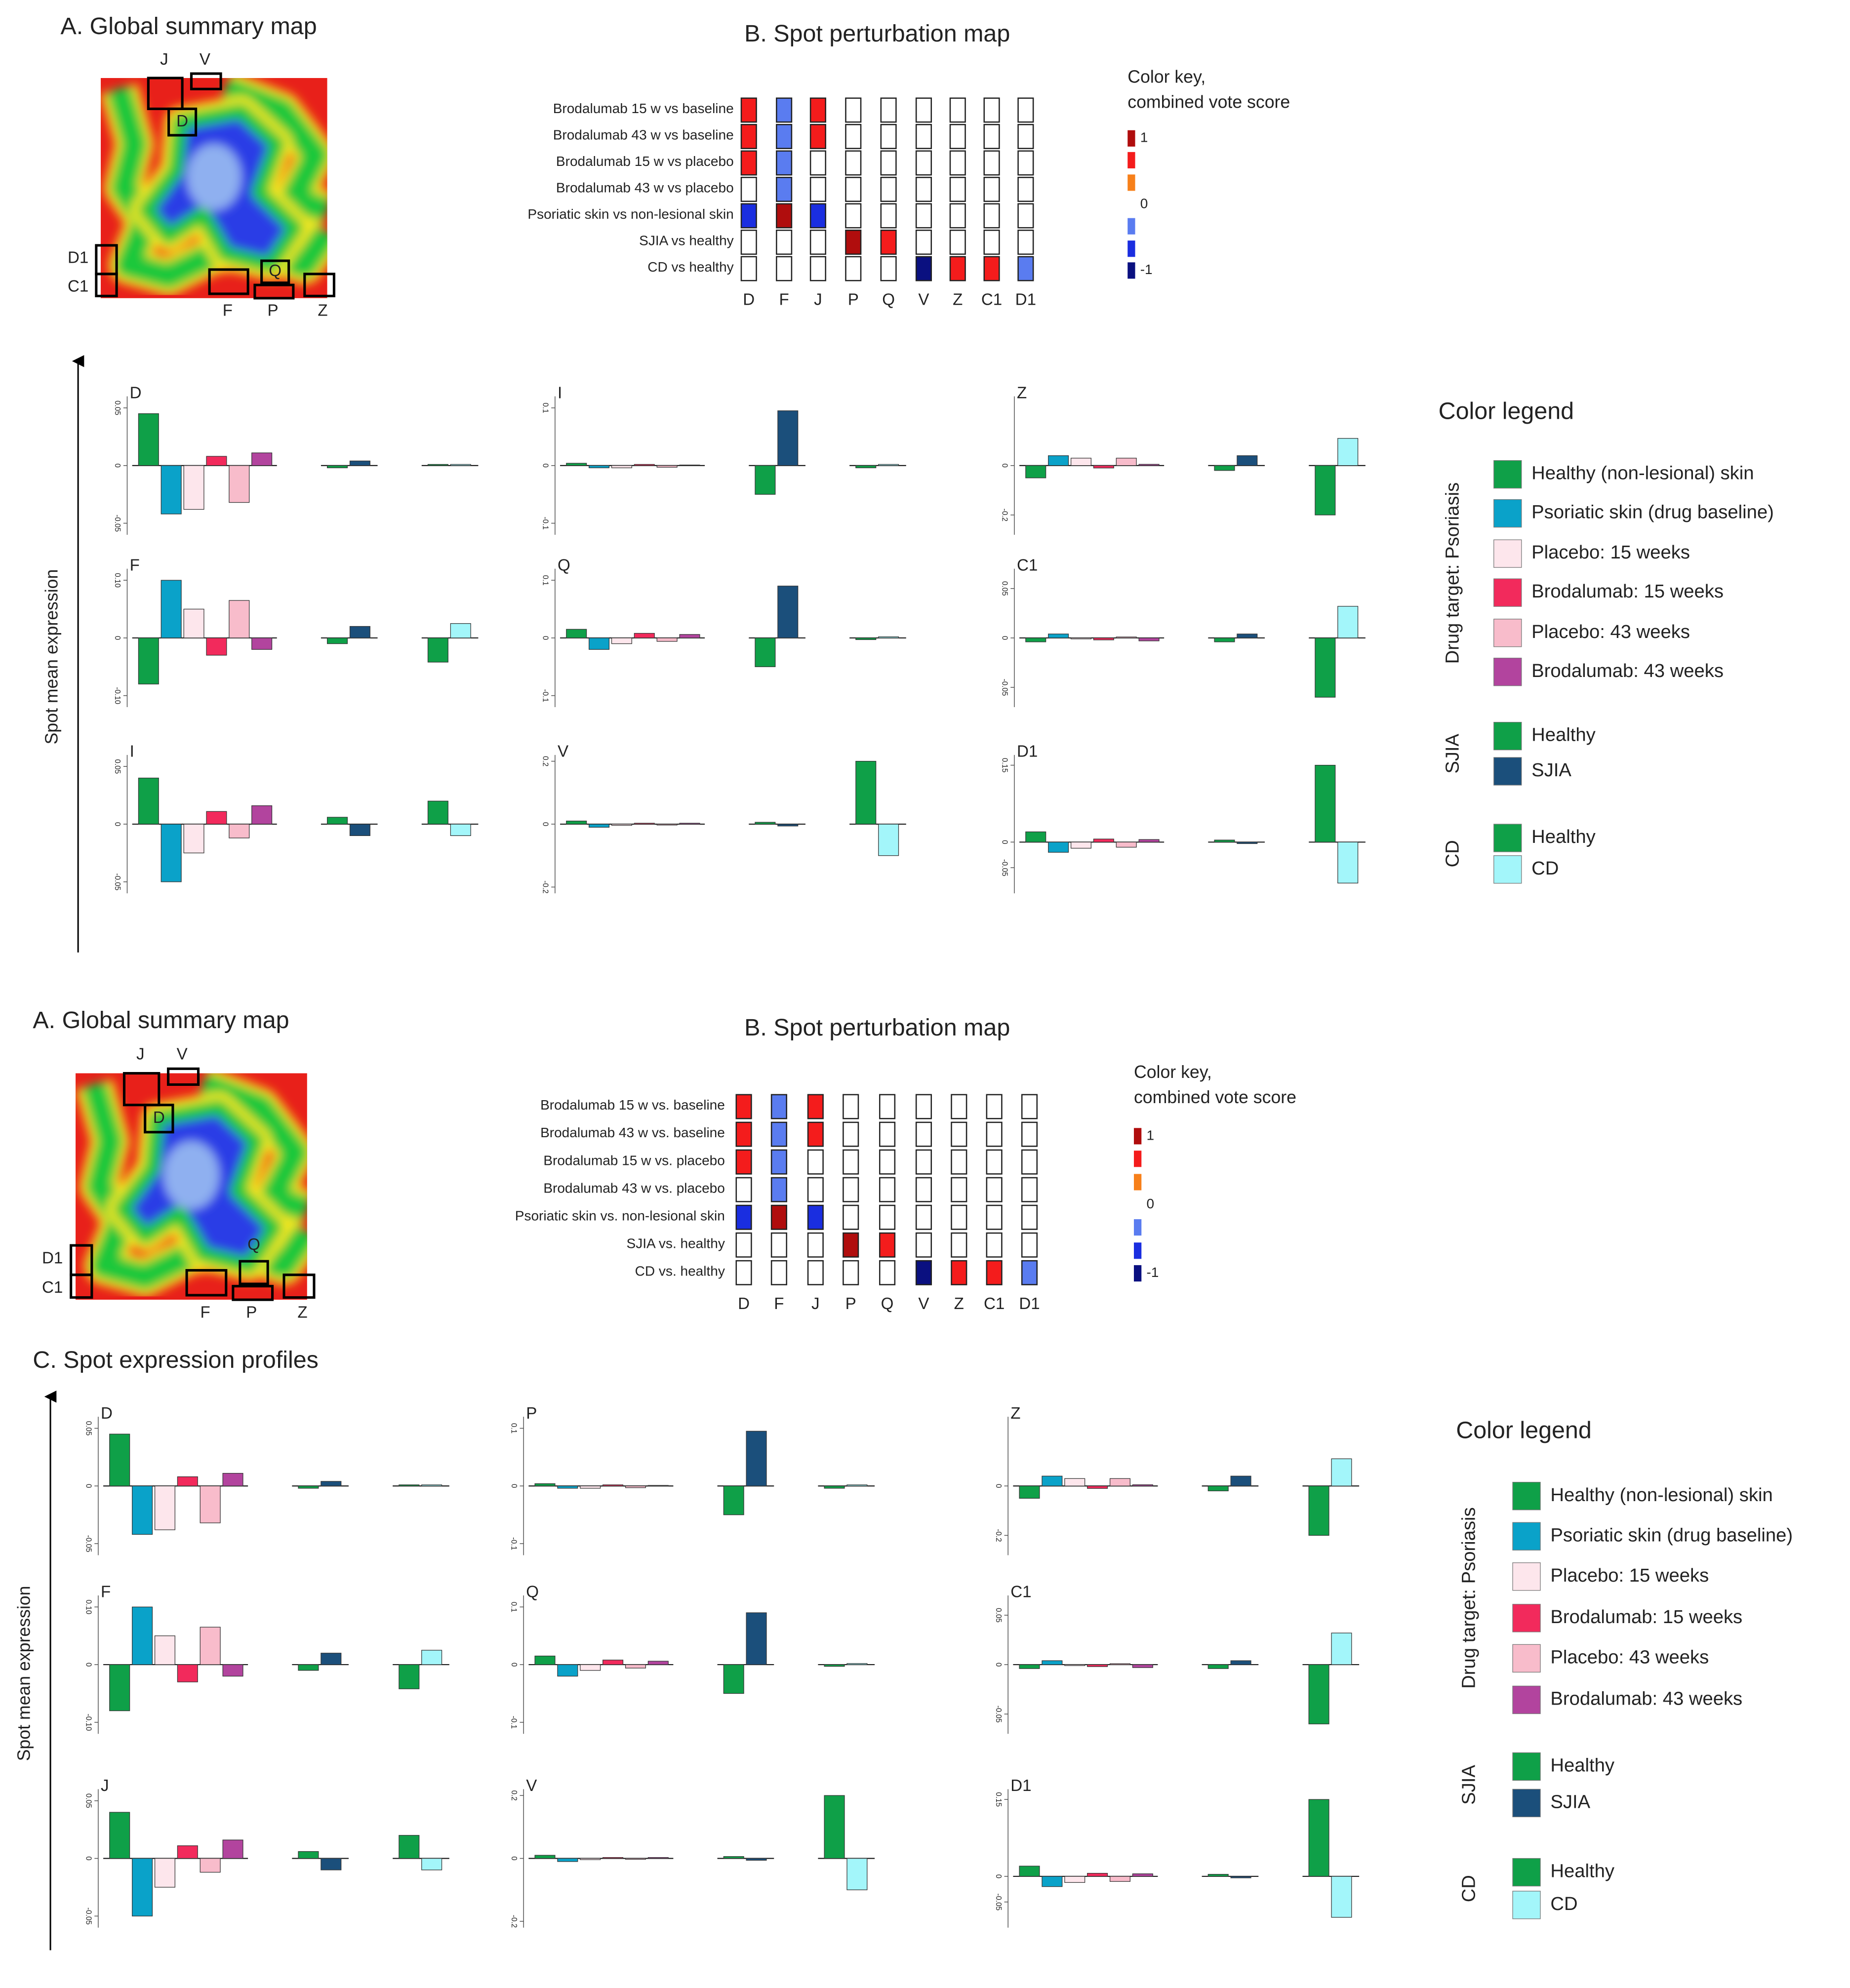 The width and height of the screenshot is (1850, 1988). I want to click on legend-label: SJIA, so click(1551, 770).